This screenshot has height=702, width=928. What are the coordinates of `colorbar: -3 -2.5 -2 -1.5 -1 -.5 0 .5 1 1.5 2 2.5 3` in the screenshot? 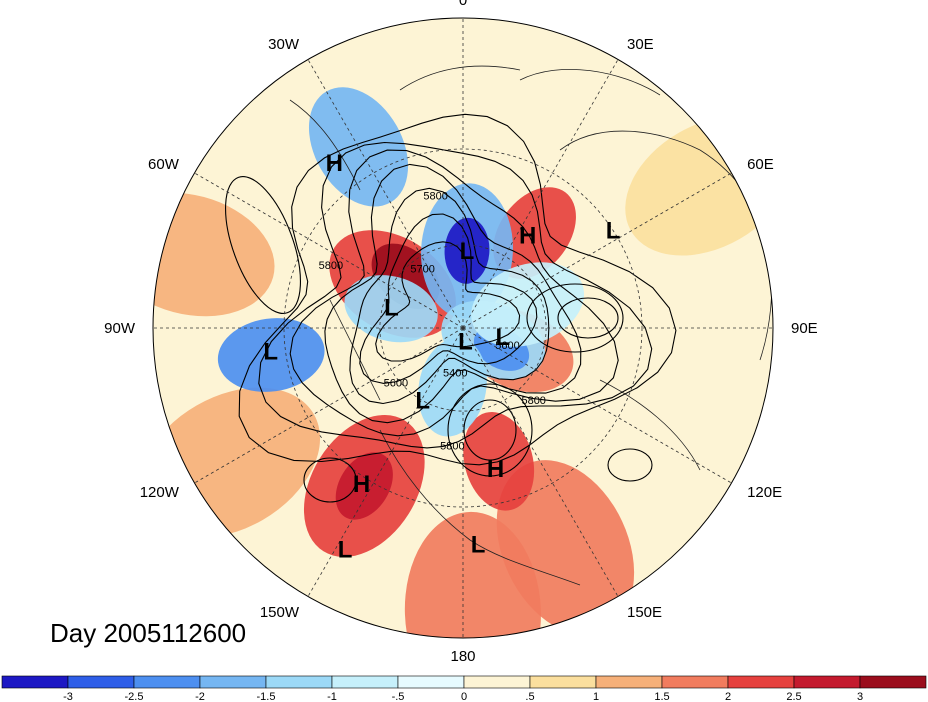 It's located at (464, 688).